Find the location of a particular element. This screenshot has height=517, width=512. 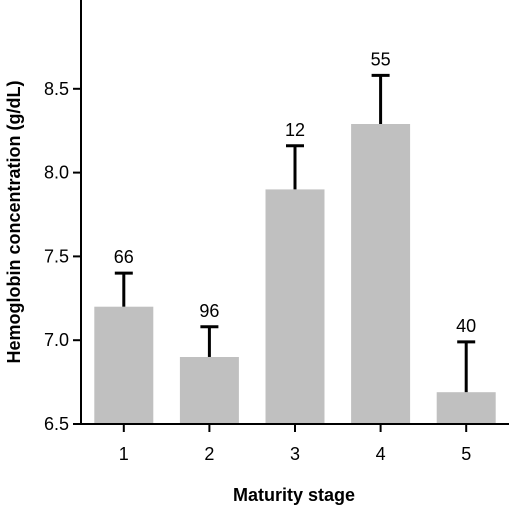

bar-label-5: 40 is located at coordinates (466, 326).